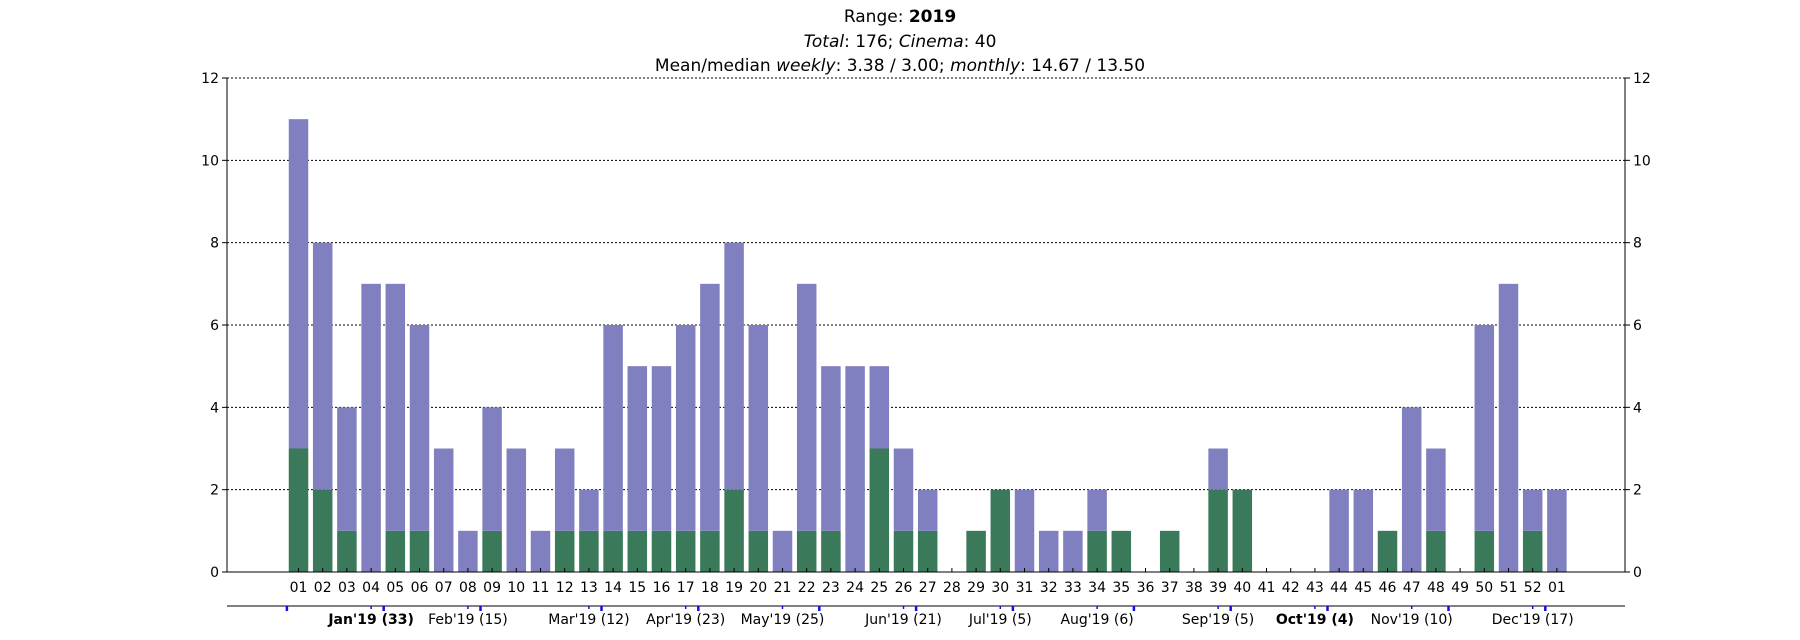  What do you see at coordinates (1097, 588) in the screenshot?
I see `x-tick-label: 34` at bounding box center [1097, 588].